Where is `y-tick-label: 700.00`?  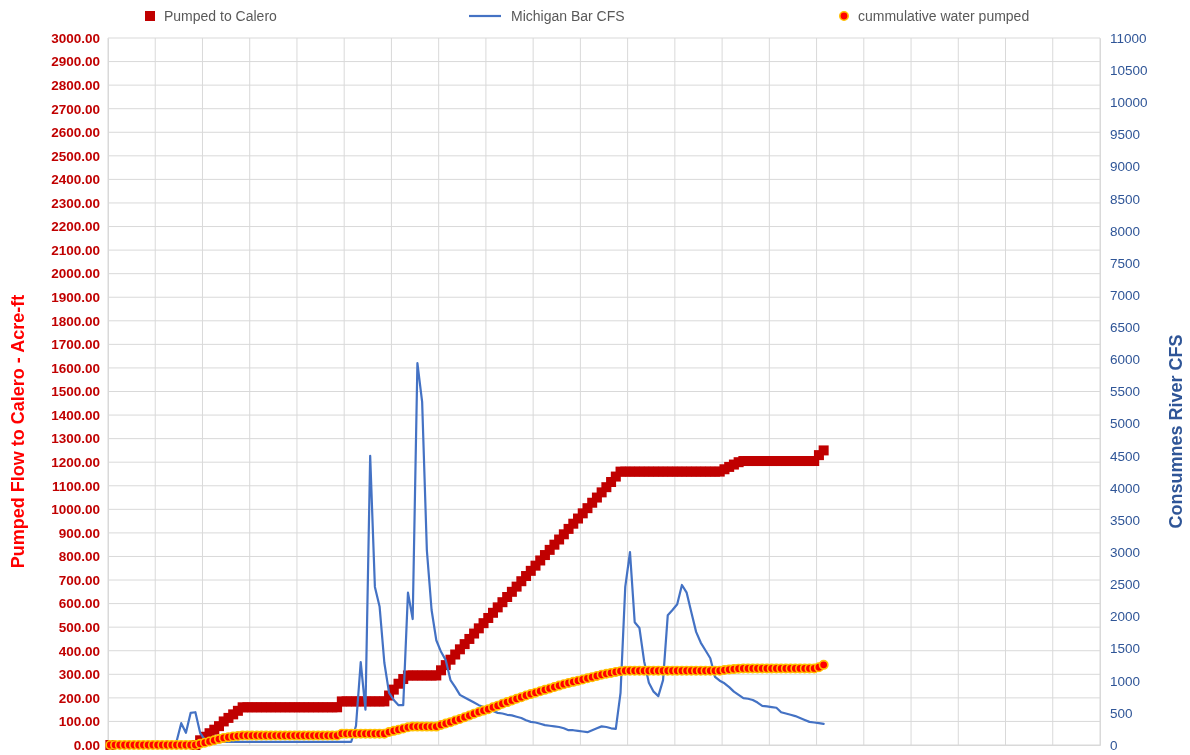
y-tick-label: 700.00 is located at coordinates (79, 580).